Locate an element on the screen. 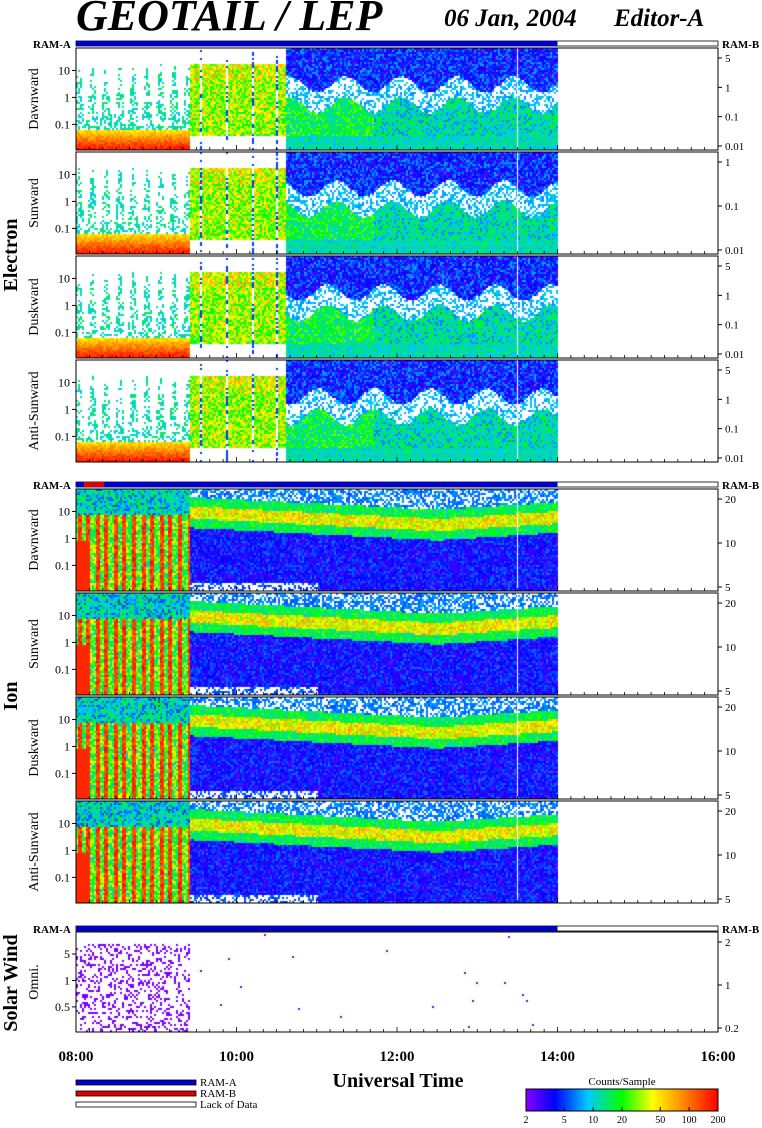  panel-duskward: Duskward 10 1 0.1 5 1 0.1 0.01 is located at coordinates (385, 308).